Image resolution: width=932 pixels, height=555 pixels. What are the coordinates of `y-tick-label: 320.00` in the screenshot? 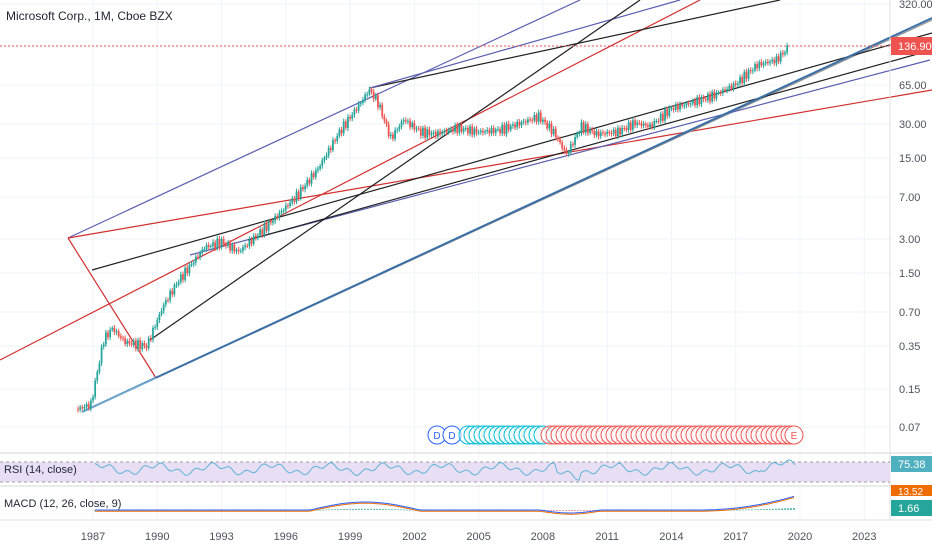 It's located at (915, 5).